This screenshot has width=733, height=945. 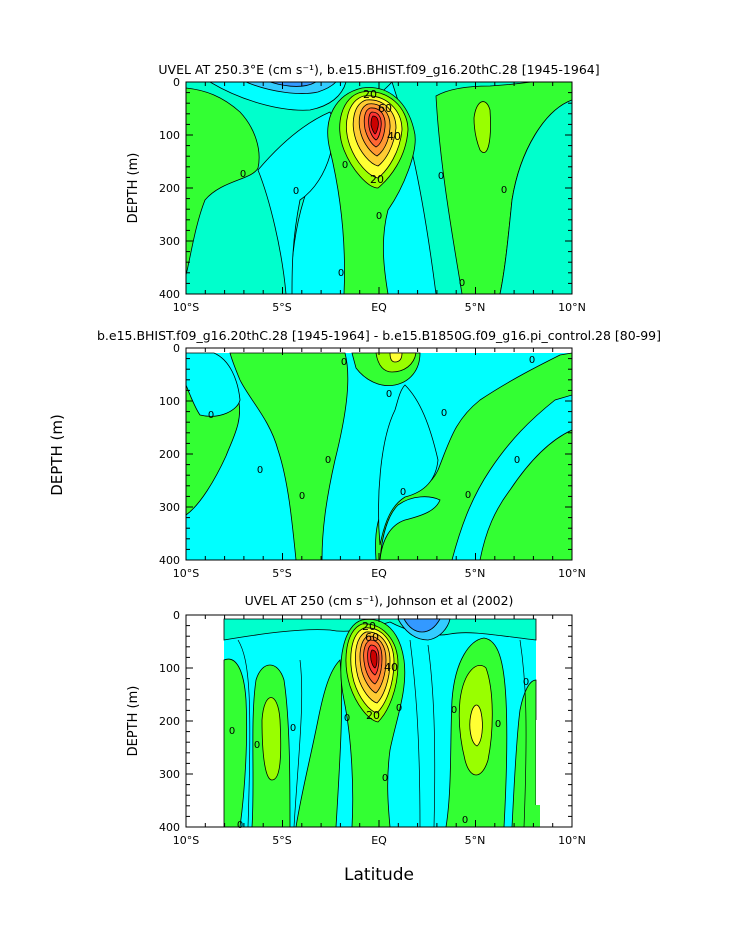 What do you see at coordinates (176, 348) in the screenshot?
I see `panel-2-y-tick-label: 0` at bounding box center [176, 348].